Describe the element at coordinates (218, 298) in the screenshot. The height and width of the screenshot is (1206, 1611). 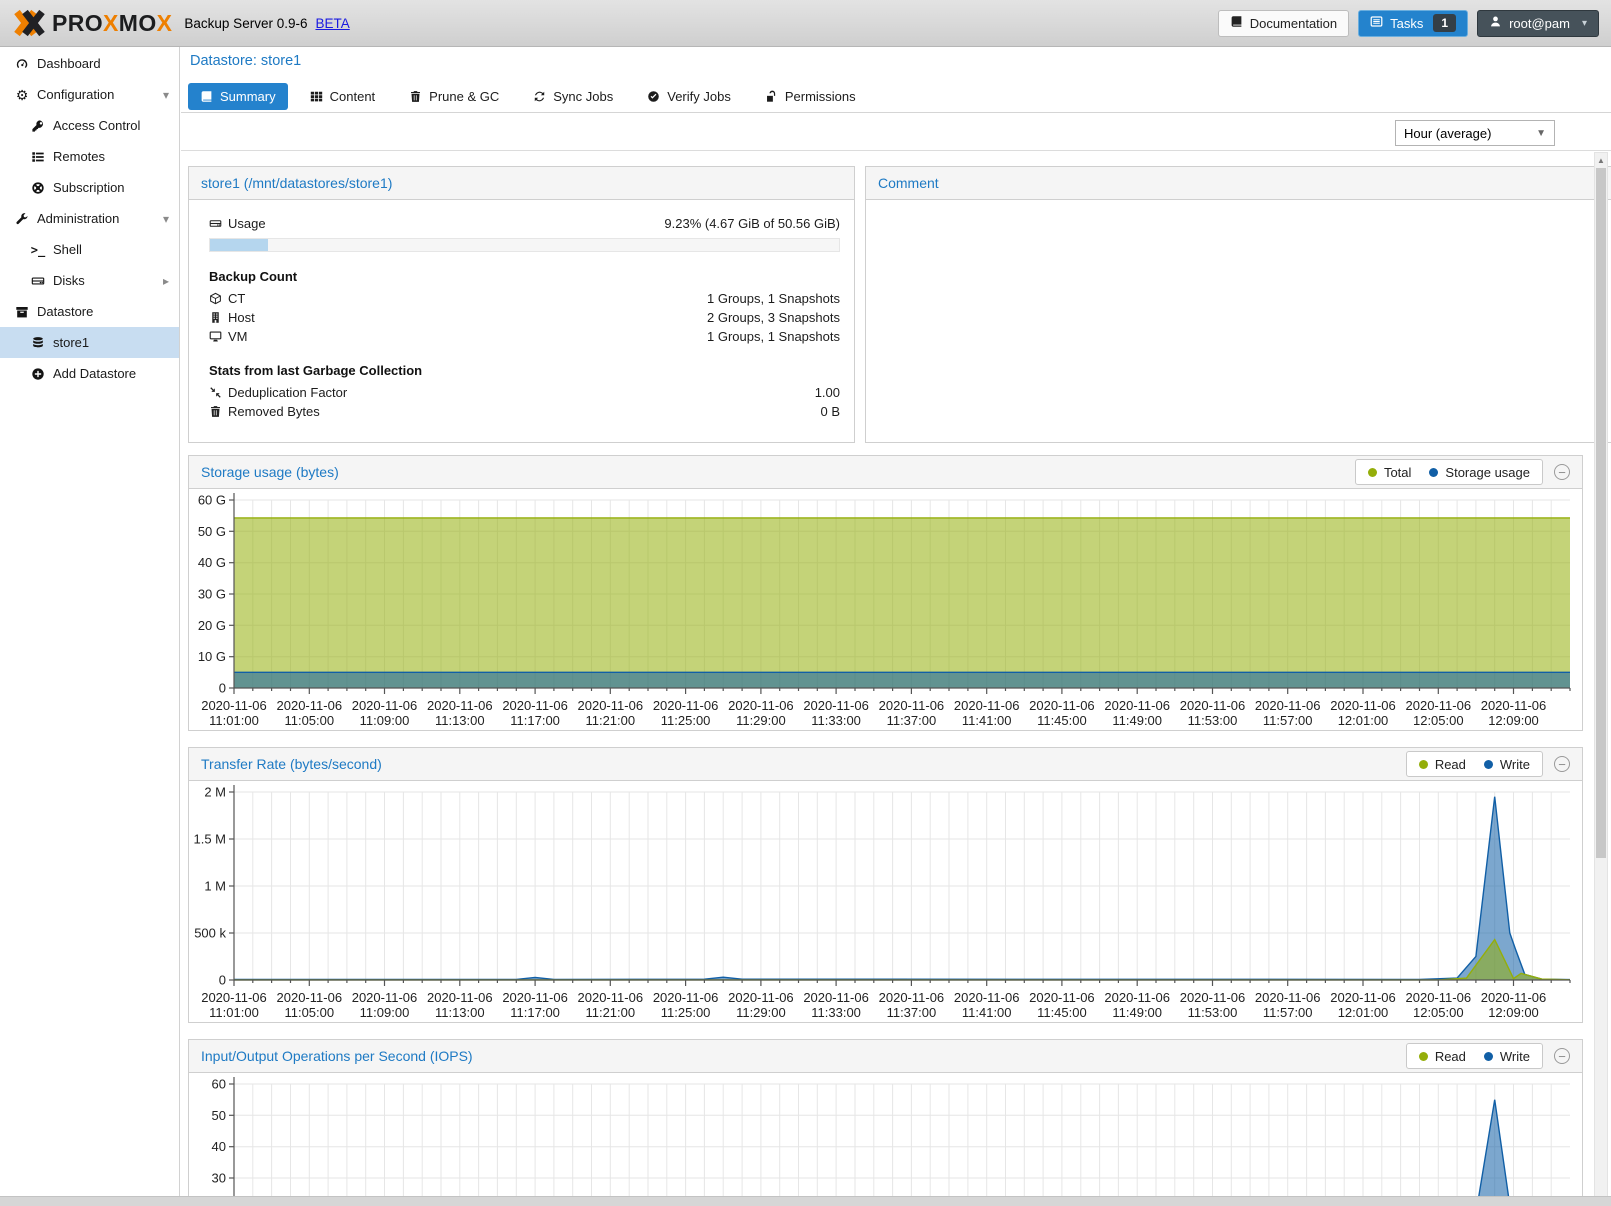
I see `cube-icon` at that location.